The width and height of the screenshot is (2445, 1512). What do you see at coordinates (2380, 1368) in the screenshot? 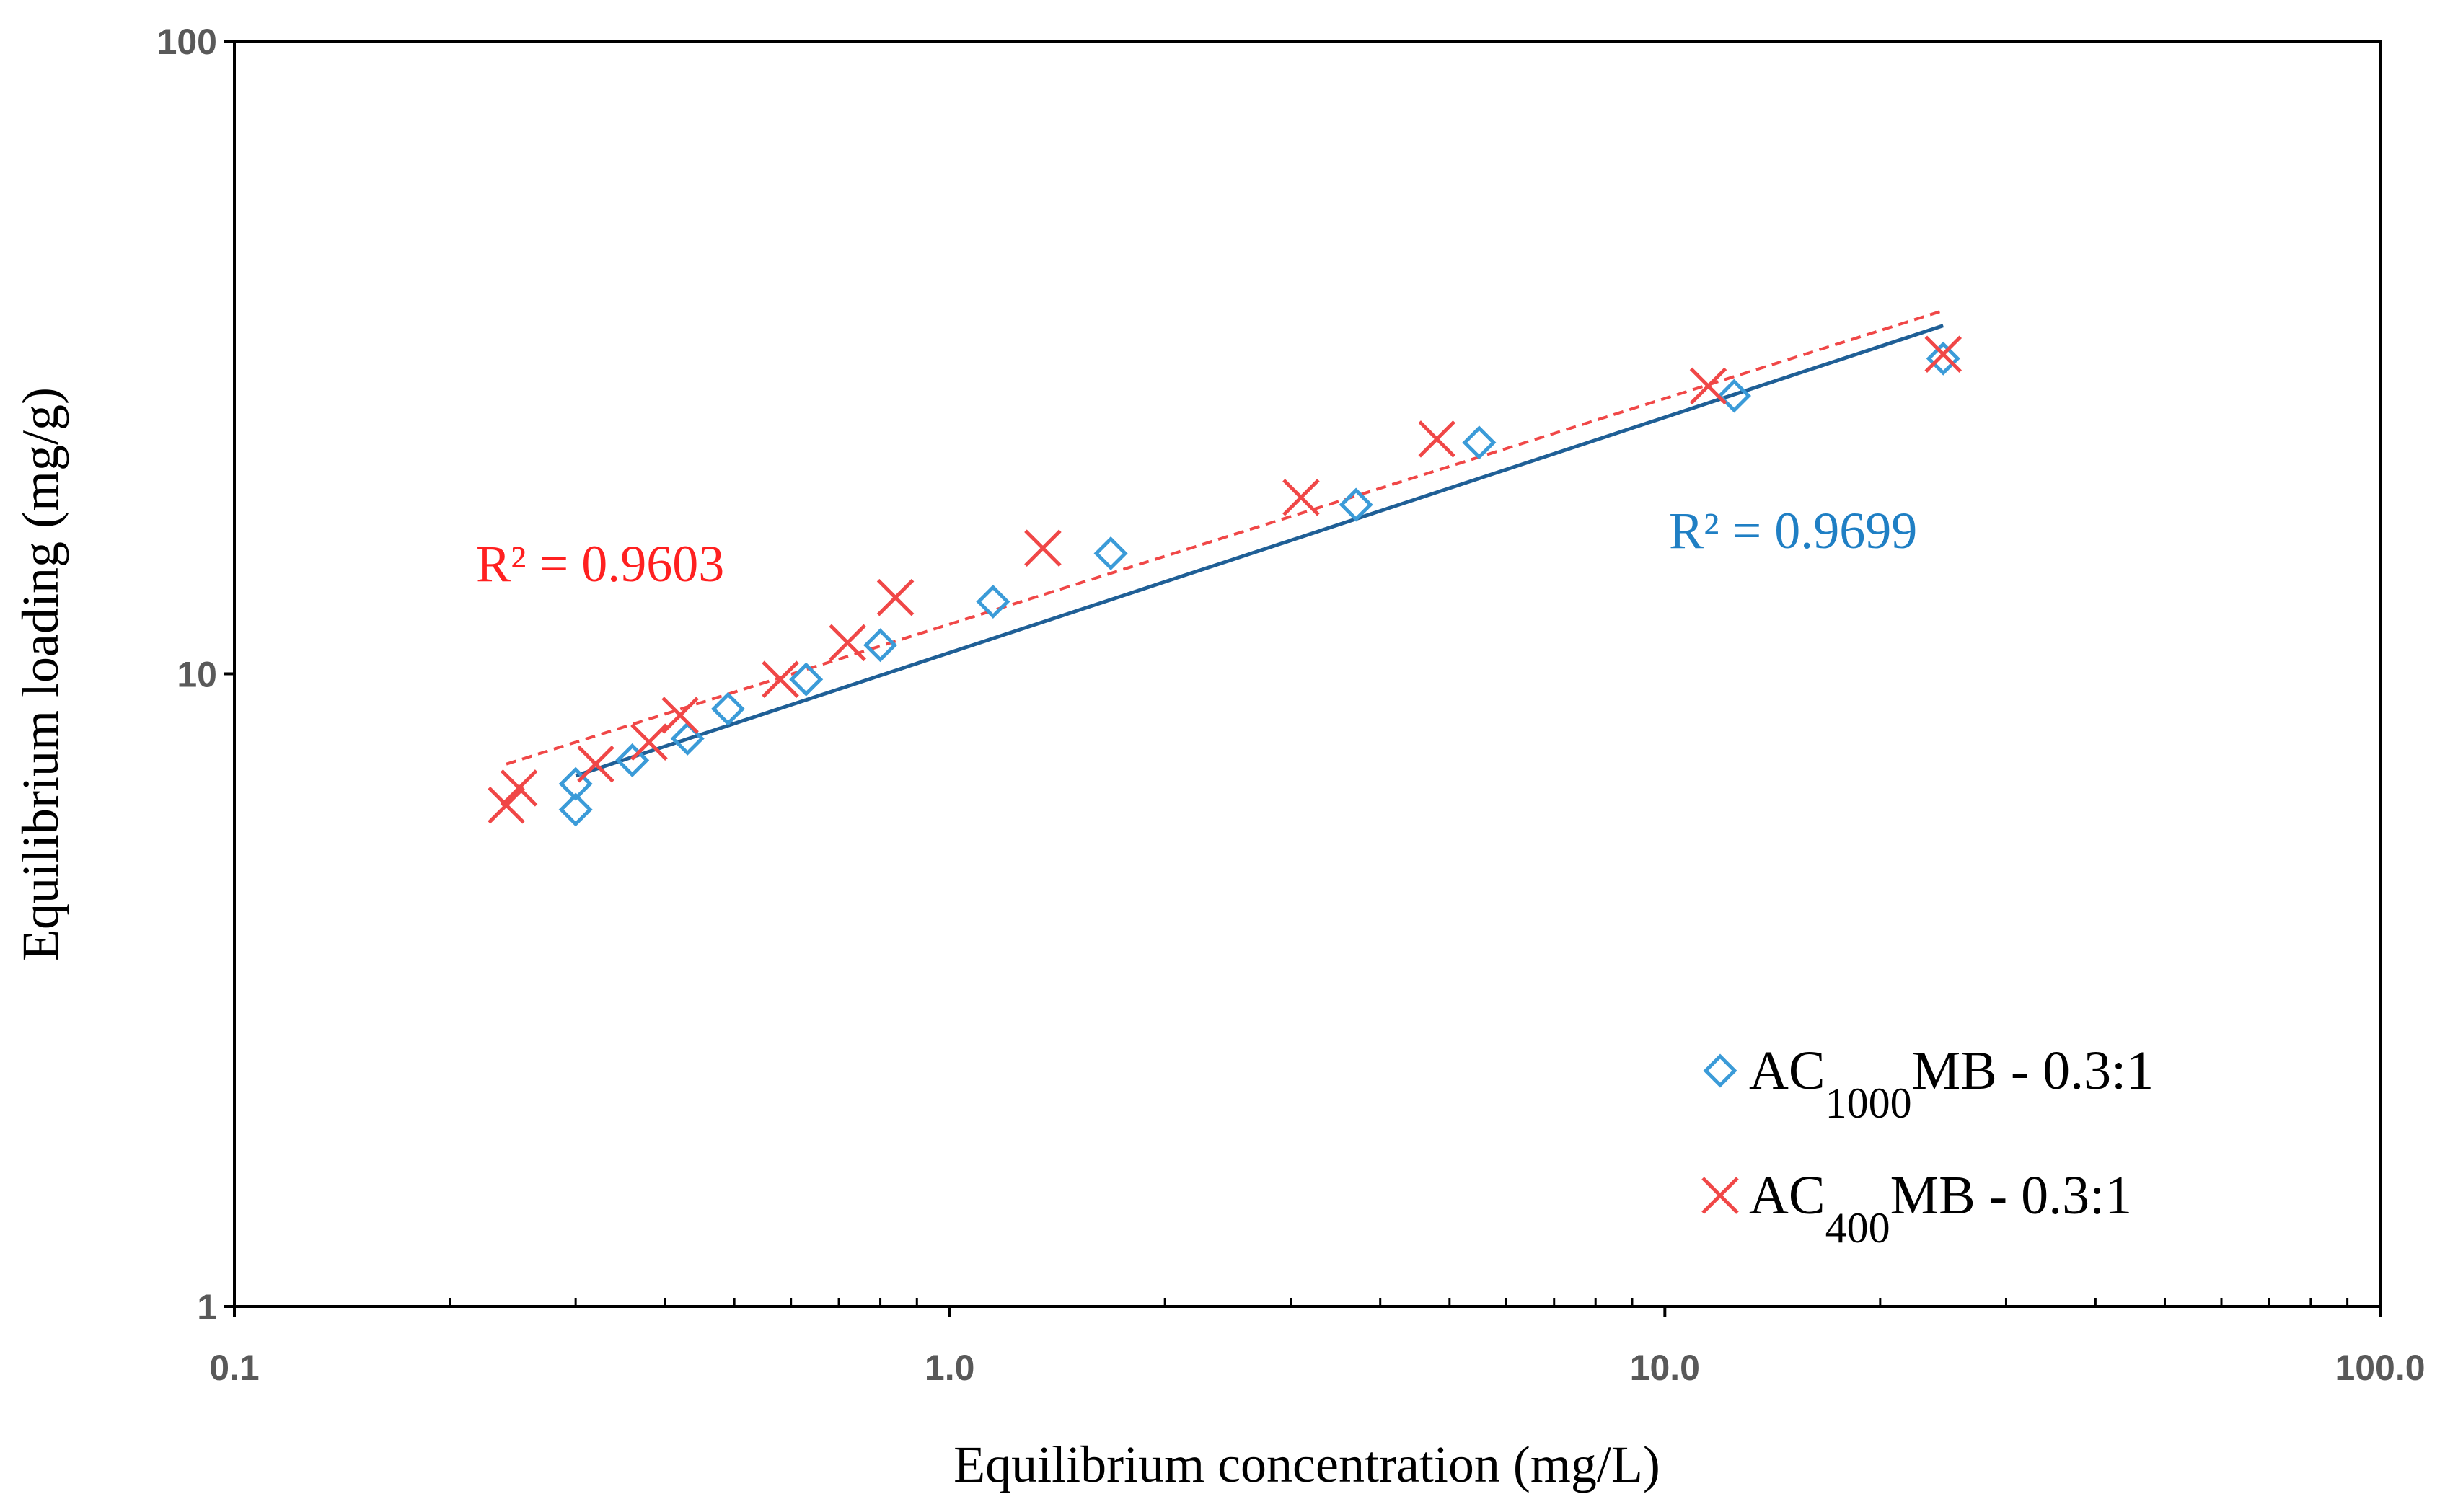
I see `x-tick-label: 100.0` at bounding box center [2380, 1368].